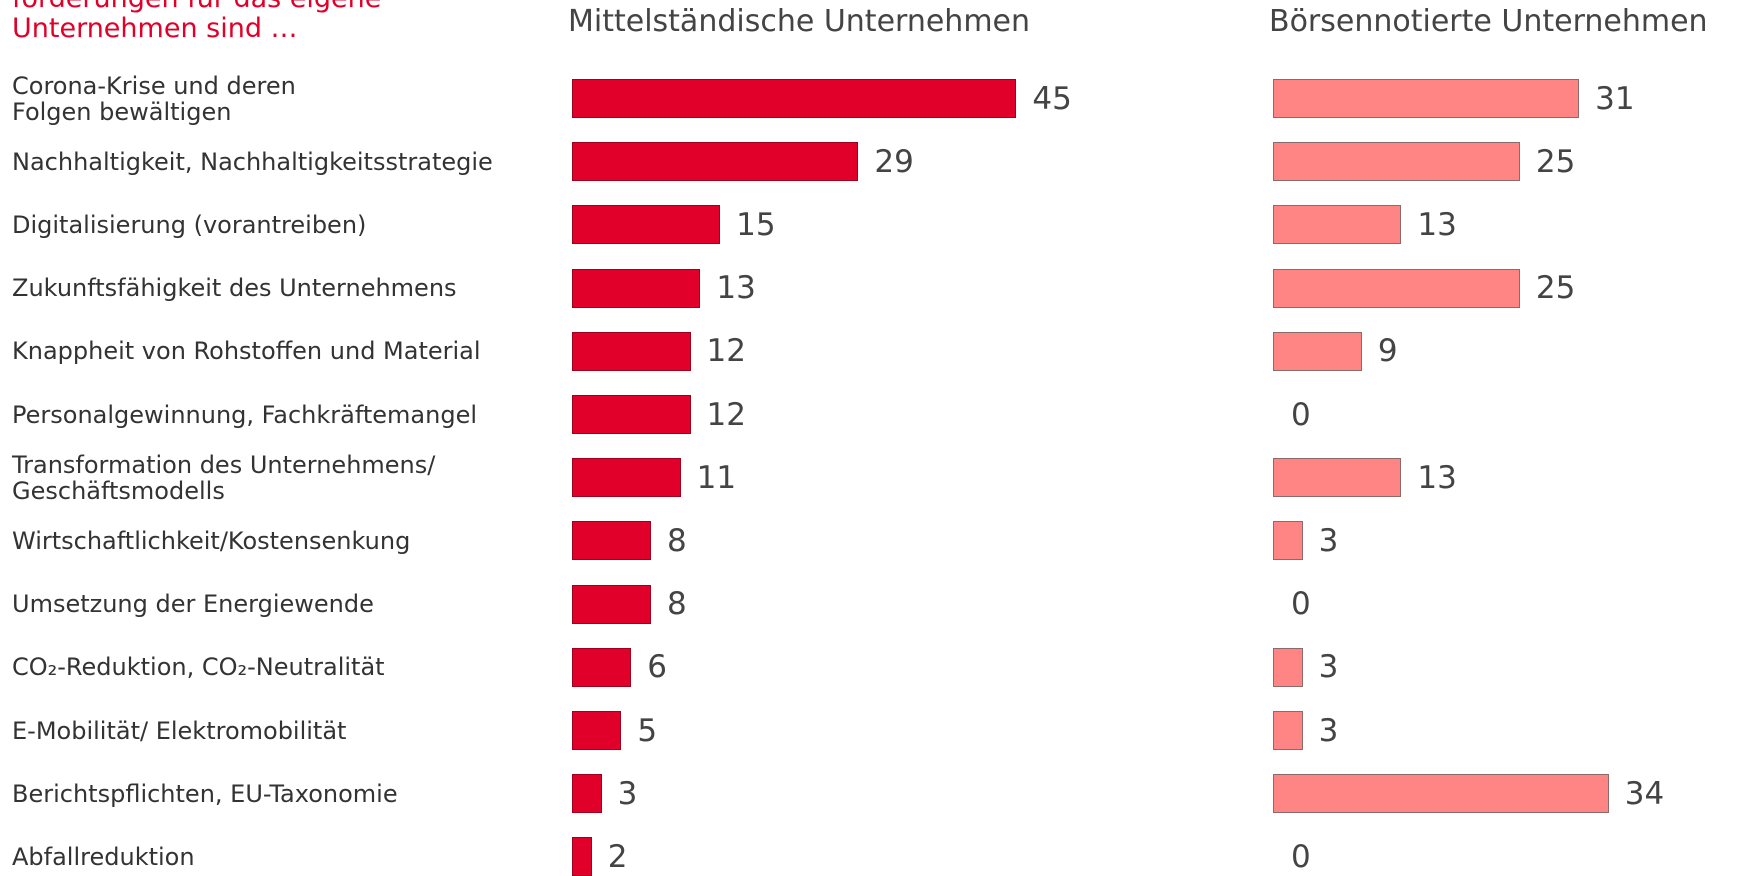 This screenshot has height=876, width=1751. What do you see at coordinates (1644, 793) in the screenshot?
I see `value-label: 34` at bounding box center [1644, 793].